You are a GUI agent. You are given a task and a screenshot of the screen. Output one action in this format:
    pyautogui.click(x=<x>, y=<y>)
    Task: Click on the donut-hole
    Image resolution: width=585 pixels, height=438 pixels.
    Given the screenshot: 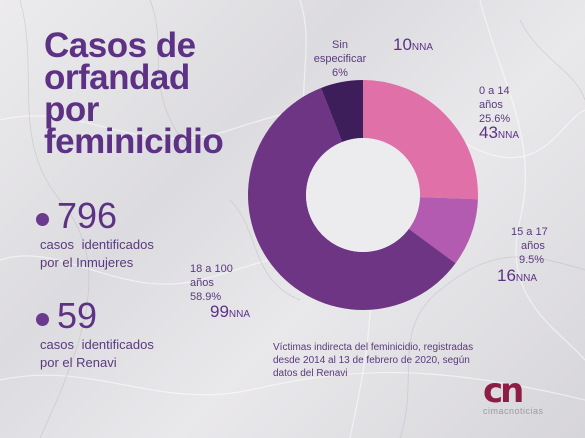 What is the action you would take?
    pyautogui.click(x=363, y=195)
    